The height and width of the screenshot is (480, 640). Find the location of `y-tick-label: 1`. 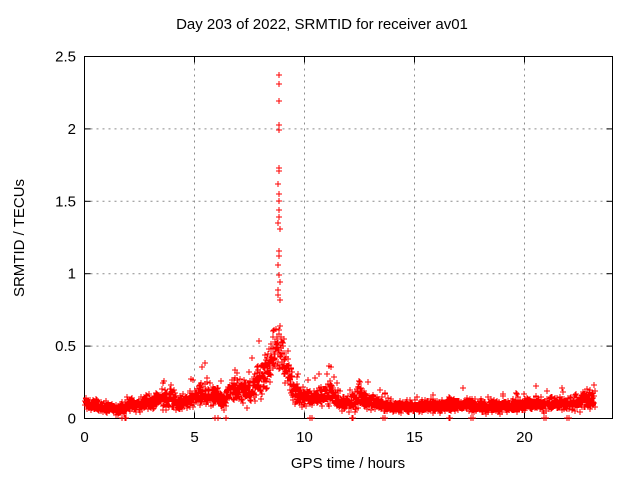

y-tick-label: 1 is located at coordinates (72, 274).